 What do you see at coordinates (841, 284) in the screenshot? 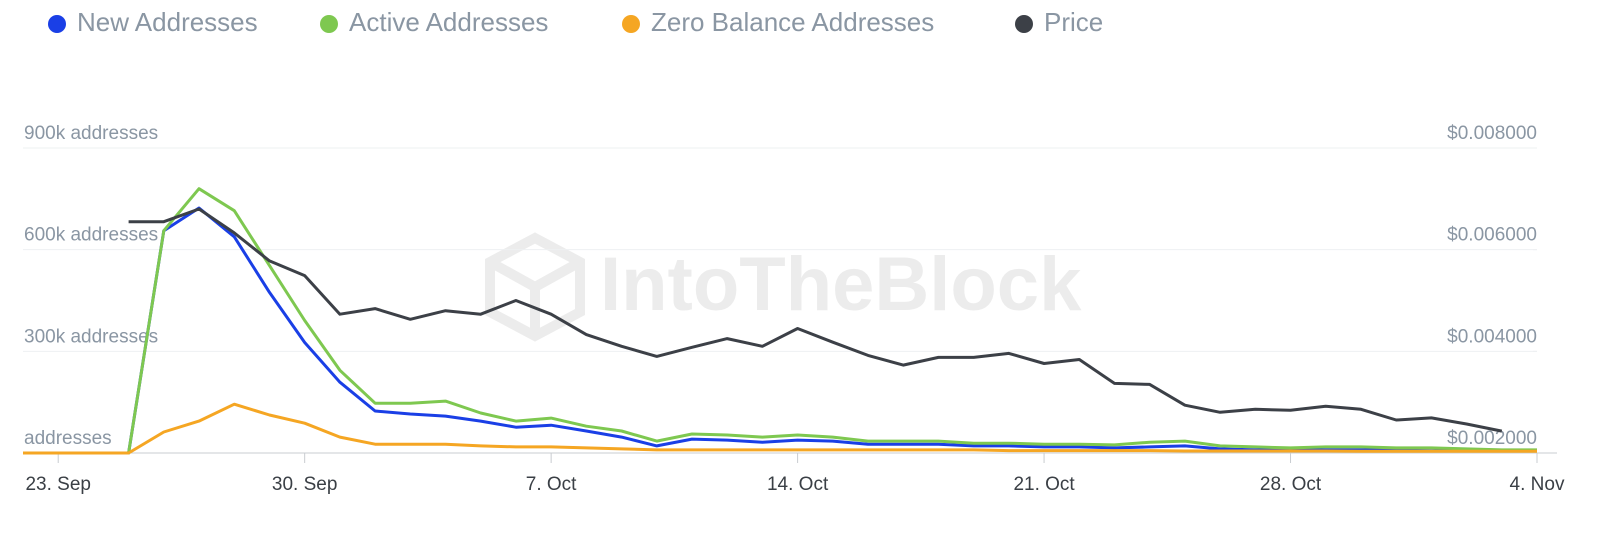
I see `watermark: IntoTheBlock` at bounding box center [841, 284].